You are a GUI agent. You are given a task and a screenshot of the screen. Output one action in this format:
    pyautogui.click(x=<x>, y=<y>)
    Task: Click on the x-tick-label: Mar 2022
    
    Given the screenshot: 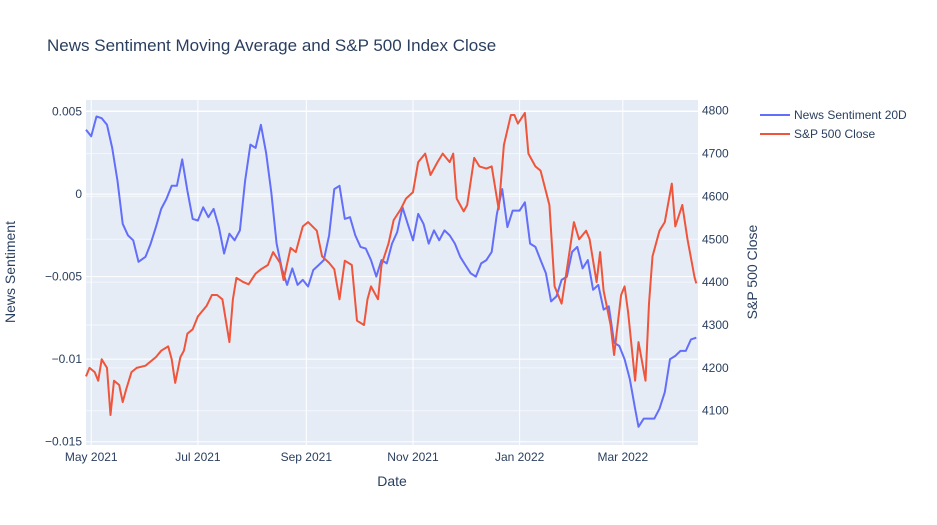 What is the action you would take?
    pyautogui.click(x=622, y=457)
    